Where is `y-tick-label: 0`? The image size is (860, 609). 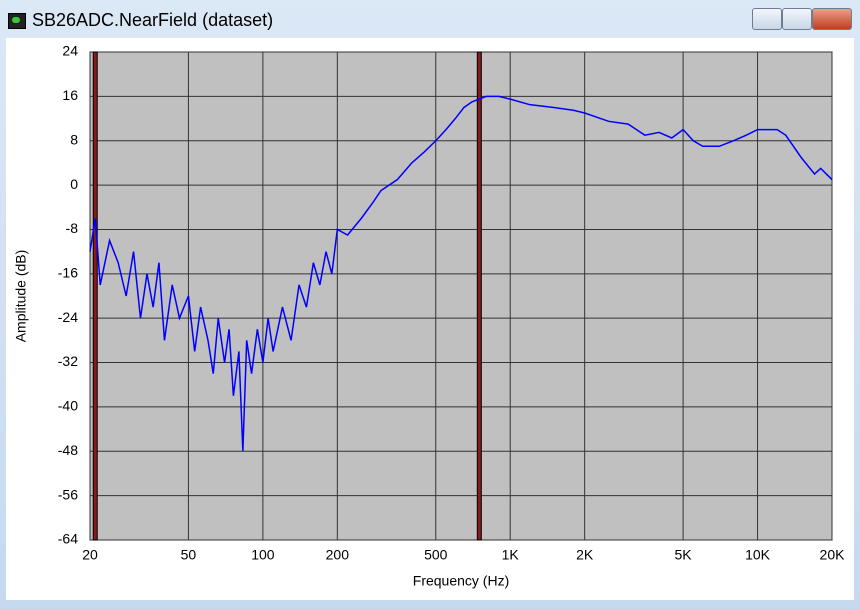 y-tick-label: 0 is located at coordinates (74, 184).